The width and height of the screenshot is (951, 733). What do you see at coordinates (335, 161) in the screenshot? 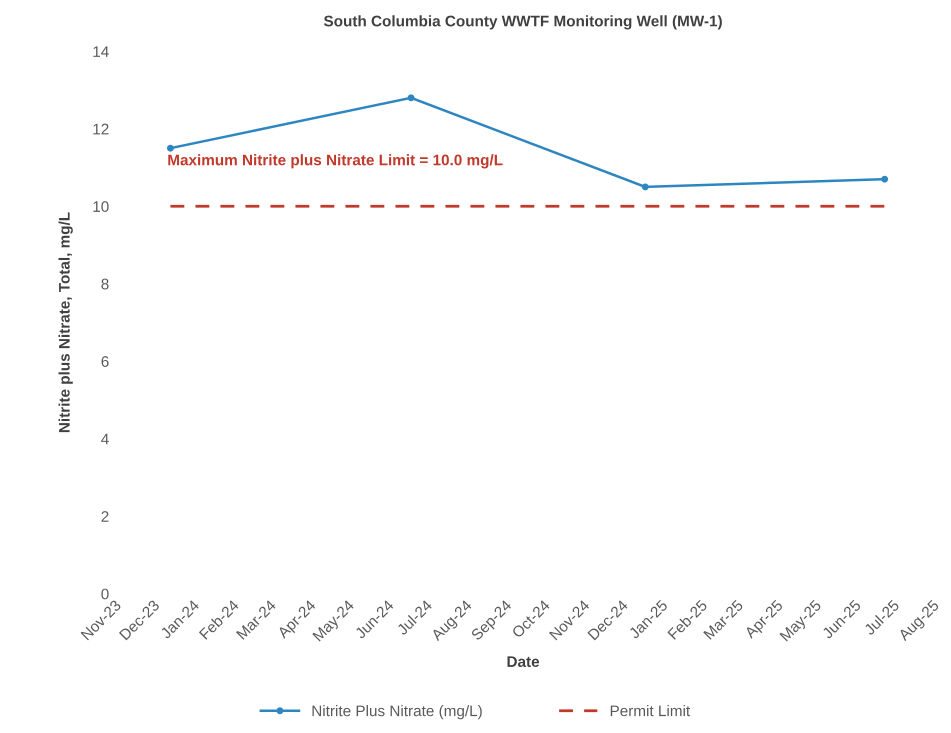
I see `annotation: Maximum Nitrite plus Nitrate Limit = 10.0 mg/L` at bounding box center [335, 161].